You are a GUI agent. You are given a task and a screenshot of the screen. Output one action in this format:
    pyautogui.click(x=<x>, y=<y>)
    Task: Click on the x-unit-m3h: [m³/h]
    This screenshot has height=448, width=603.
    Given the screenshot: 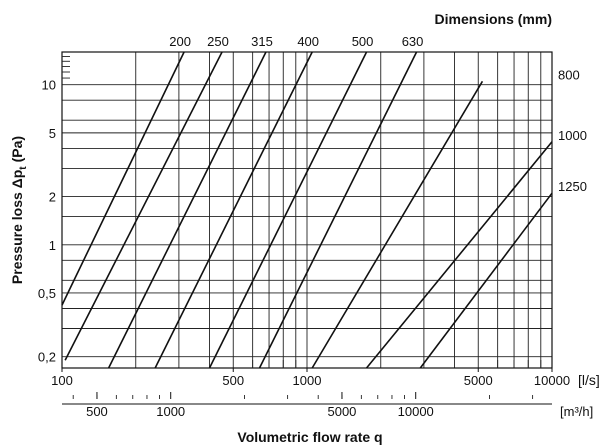 What is the action you would take?
    pyautogui.click(x=576, y=411)
    